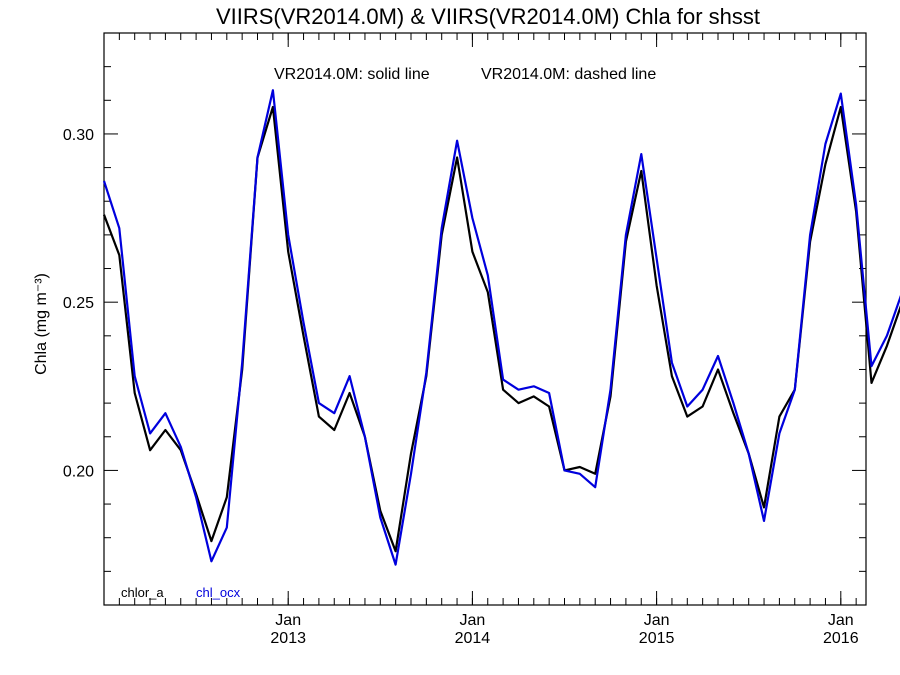  Describe the element at coordinates (352, 74) in the screenshot. I see `chart-subtitle-solid: VR2014.0M: solid line` at that location.